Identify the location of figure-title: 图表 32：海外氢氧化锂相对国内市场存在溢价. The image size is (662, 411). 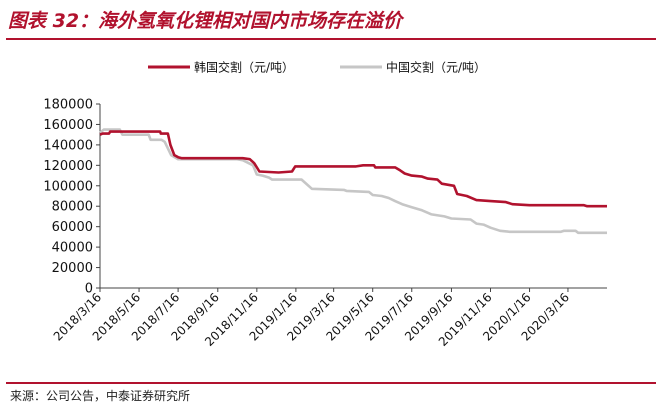
(205, 21).